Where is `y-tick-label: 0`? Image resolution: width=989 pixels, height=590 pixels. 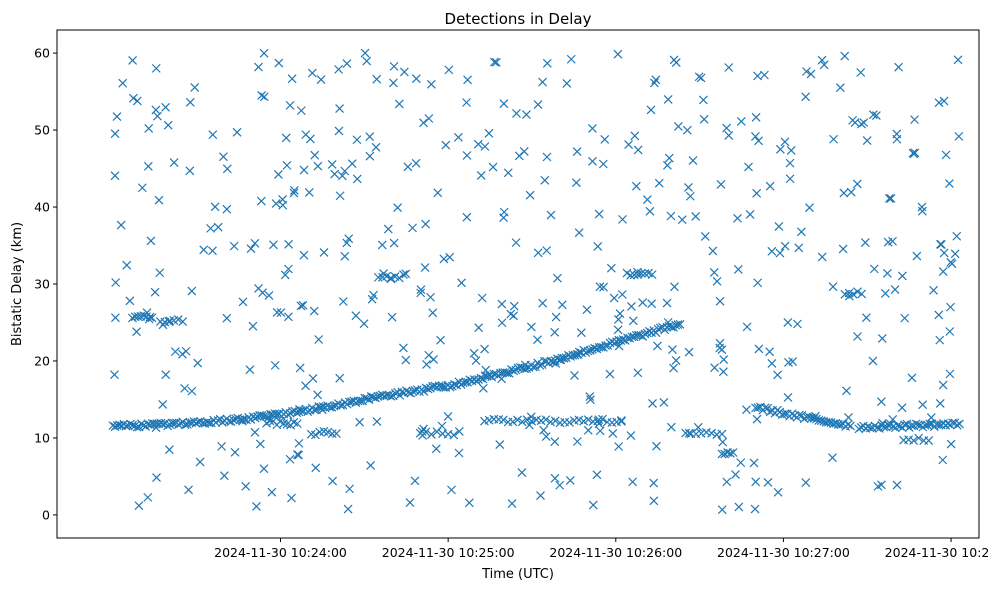 y-tick-label: 0 is located at coordinates (46, 514).